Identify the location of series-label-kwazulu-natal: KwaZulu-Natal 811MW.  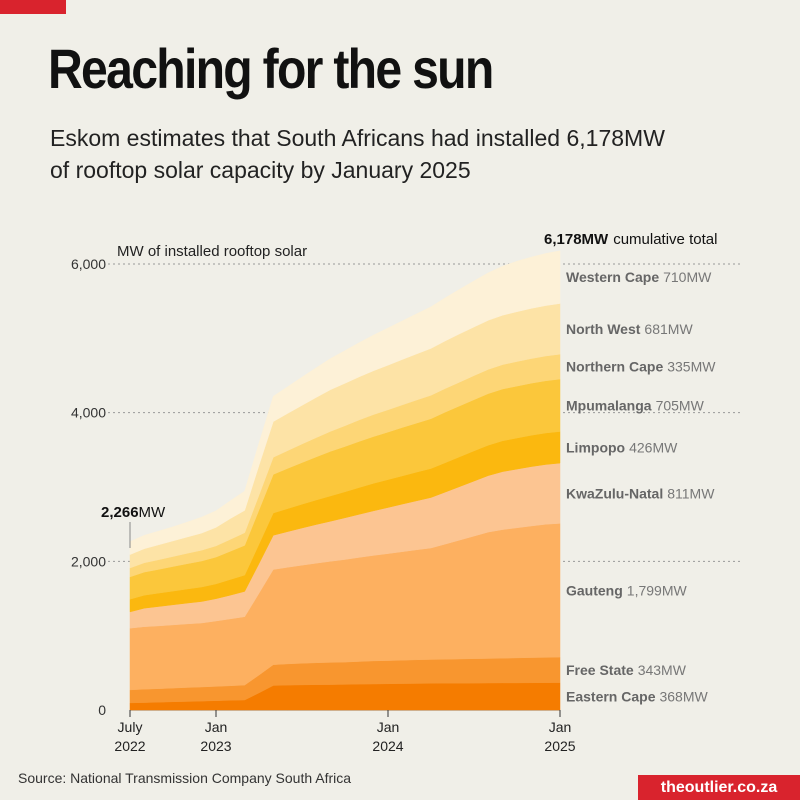
(640, 493).